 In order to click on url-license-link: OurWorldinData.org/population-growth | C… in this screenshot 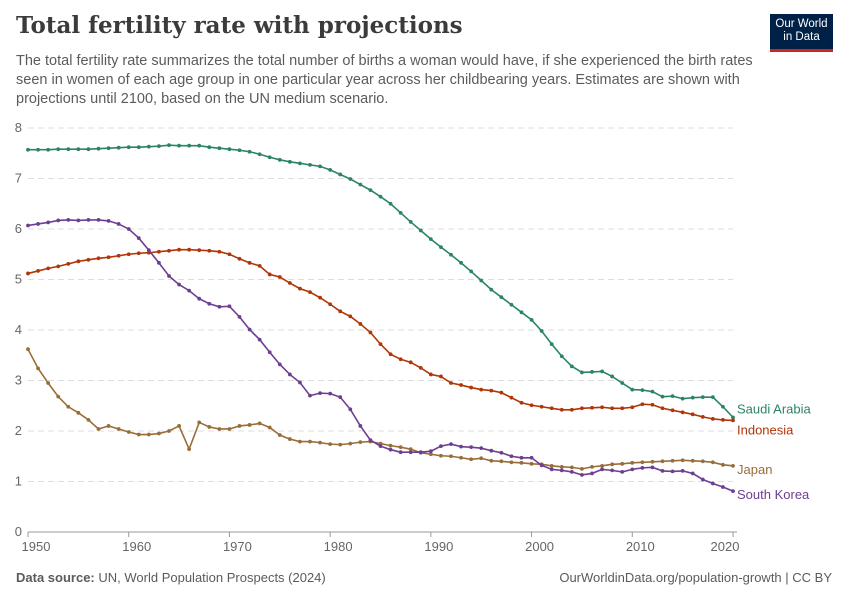, I will do `click(695, 577)`.